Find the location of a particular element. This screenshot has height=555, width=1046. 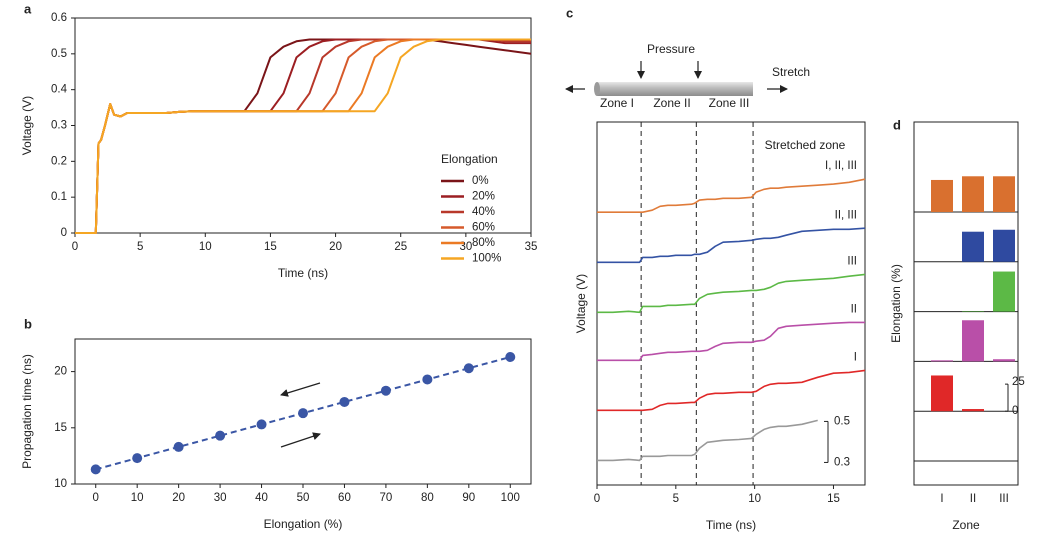

x-tick-label: 90 is located at coordinates (468, 498).